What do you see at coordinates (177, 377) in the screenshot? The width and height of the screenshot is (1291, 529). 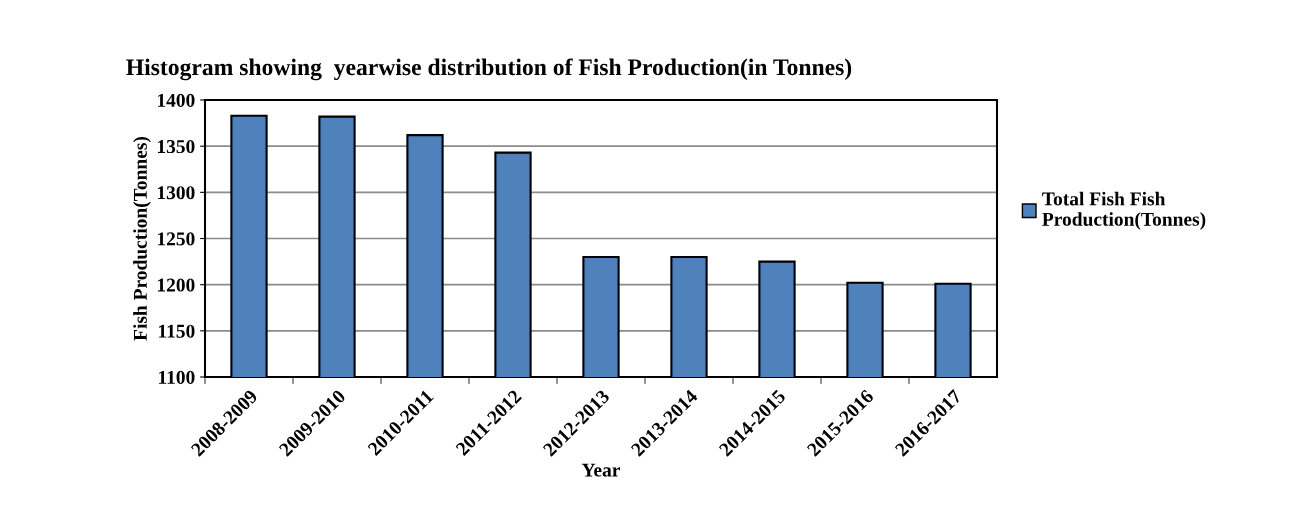 I see `y-tick-label: 1100` at bounding box center [177, 377].